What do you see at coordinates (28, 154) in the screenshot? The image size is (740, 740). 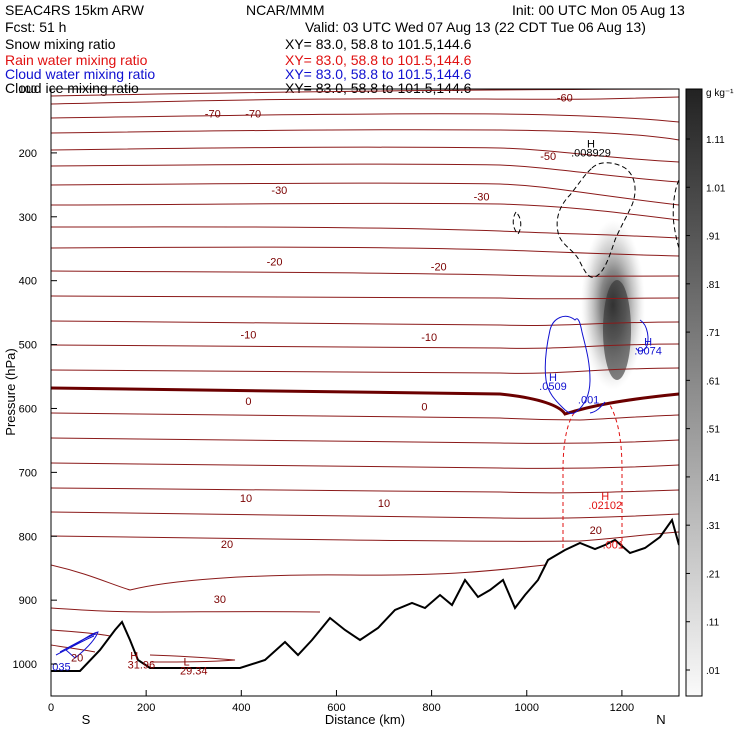 I see `y-tick-label: 200` at bounding box center [28, 154].